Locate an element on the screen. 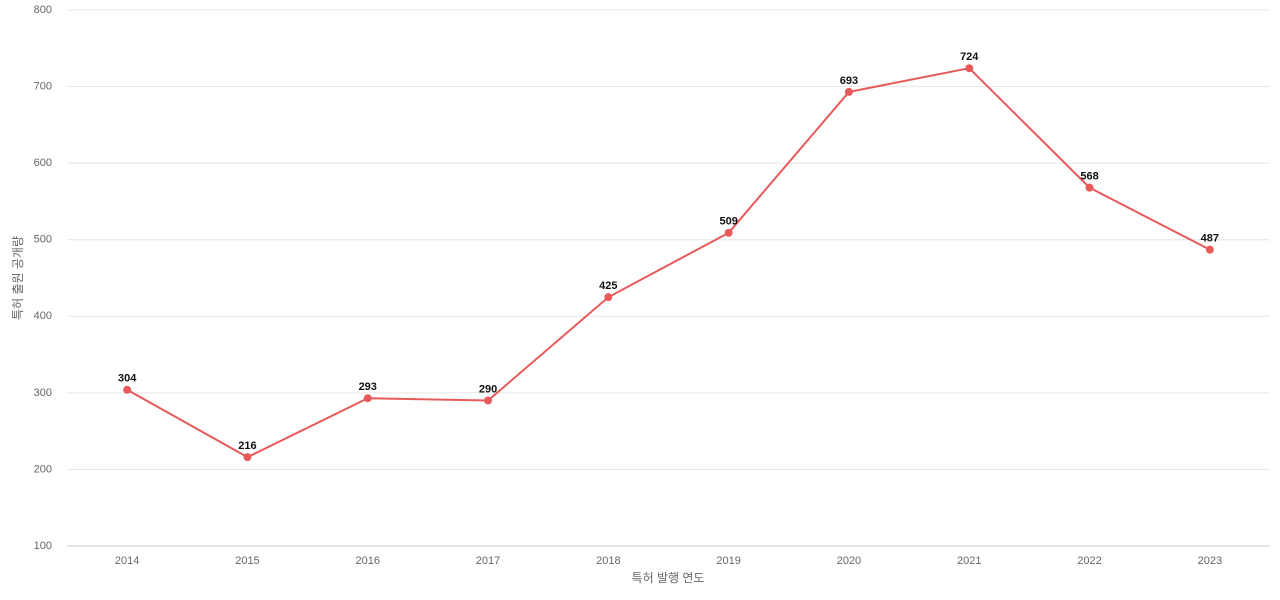 This screenshot has width=1280, height=600. value-label: 304 is located at coordinates (127, 379).